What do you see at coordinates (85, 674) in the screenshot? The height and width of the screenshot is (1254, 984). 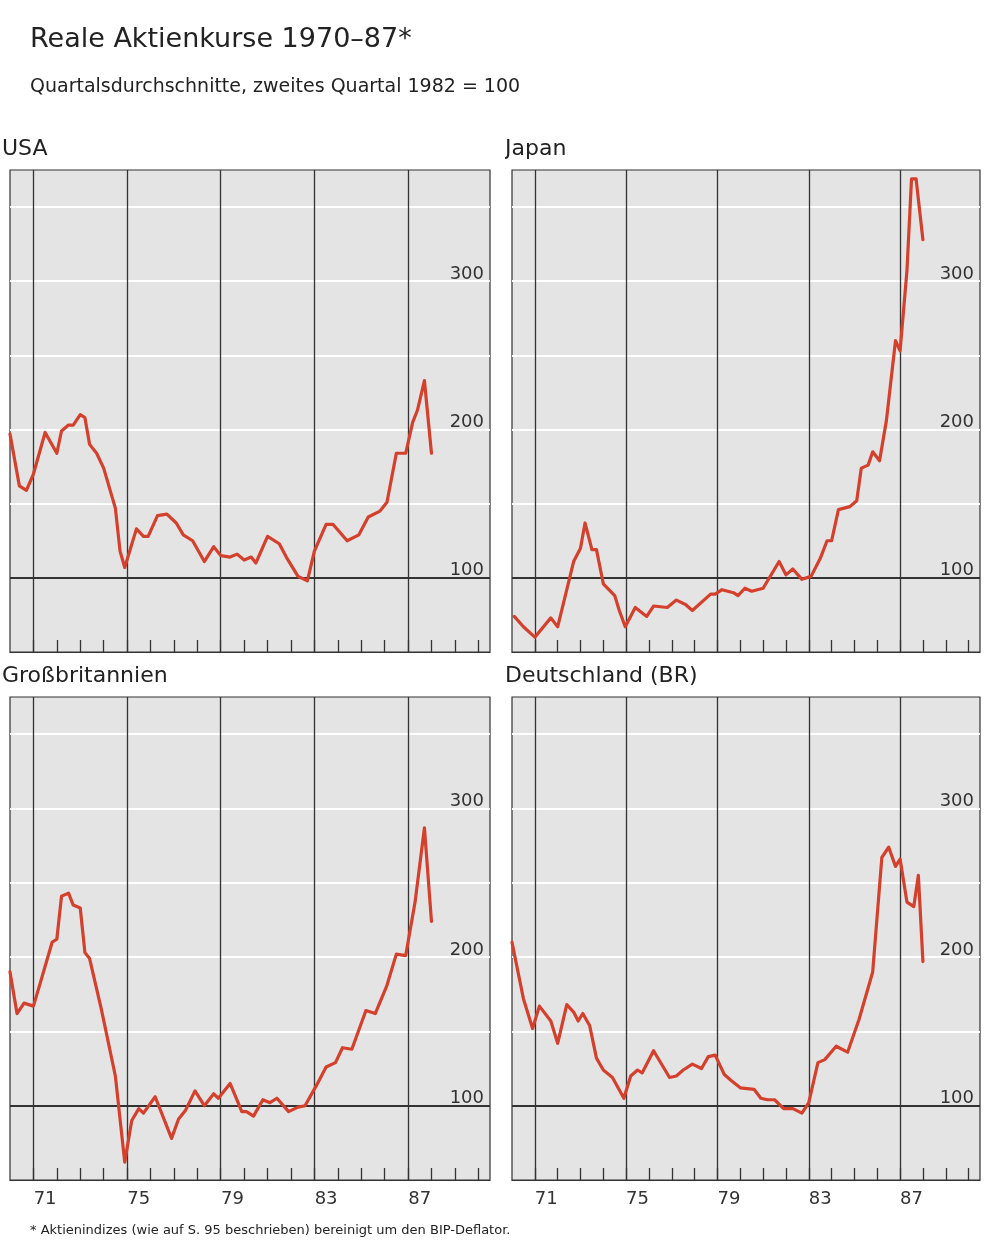 I see `chart-title: Großbritannien` at bounding box center [85, 674].